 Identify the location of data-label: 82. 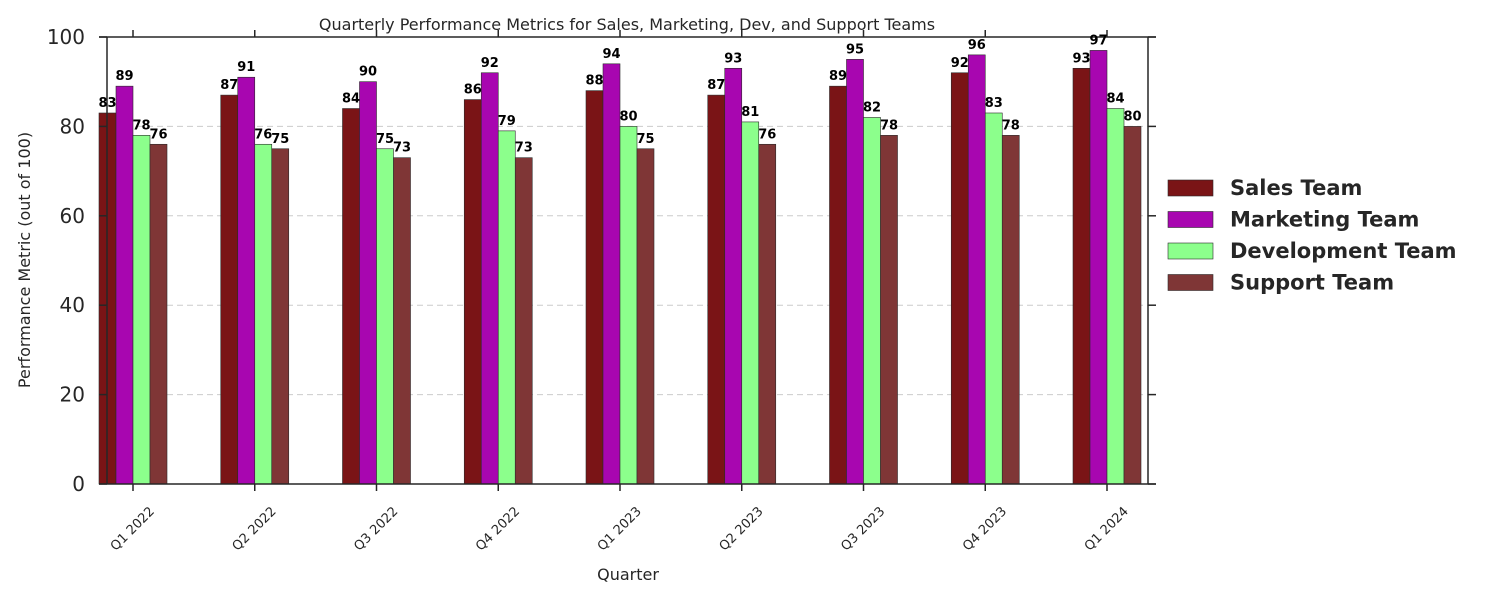
(872, 107).